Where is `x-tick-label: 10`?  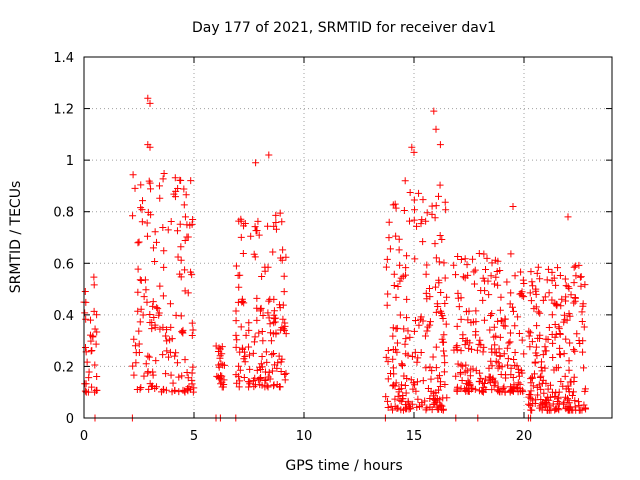 x-tick-label: 10 is located at coordinates (304, 436).